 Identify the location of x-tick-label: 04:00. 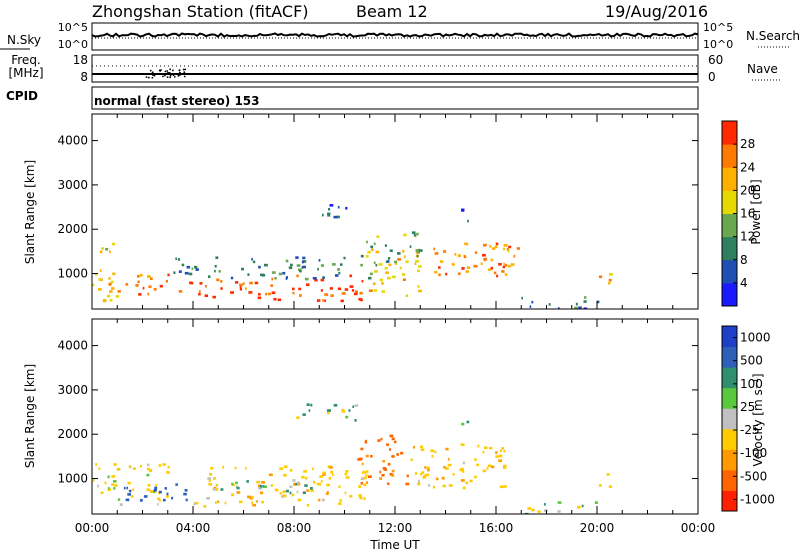
(193, 528).